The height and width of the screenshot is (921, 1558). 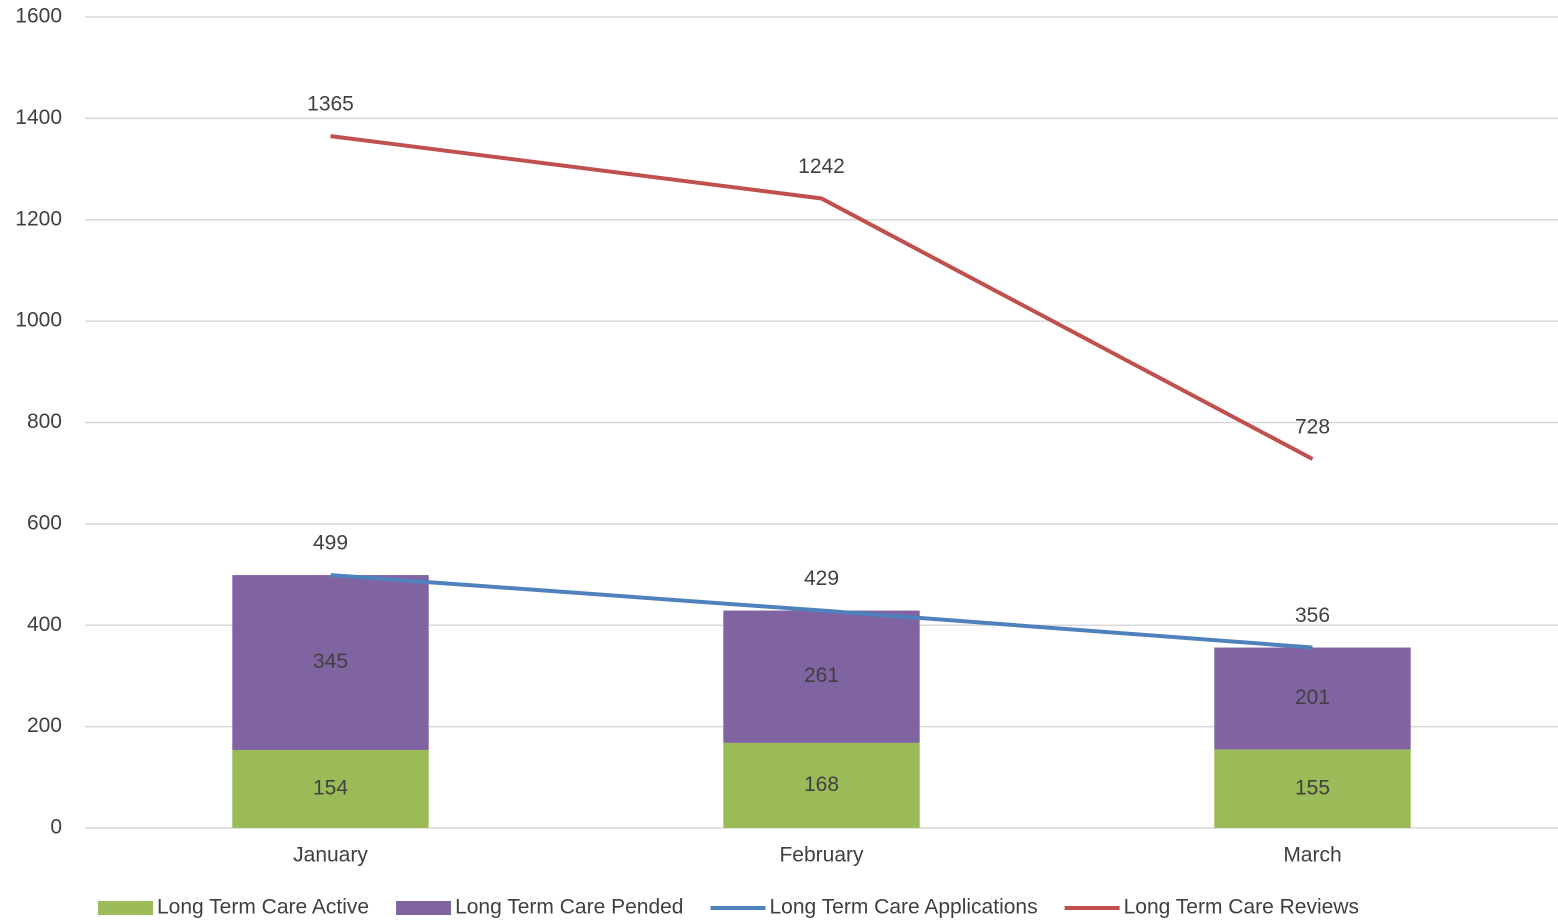 What do you see at coordinates (44, 624) in the screenshot?
I see `y-tick-label: 400` at bounding box center [44, 624].